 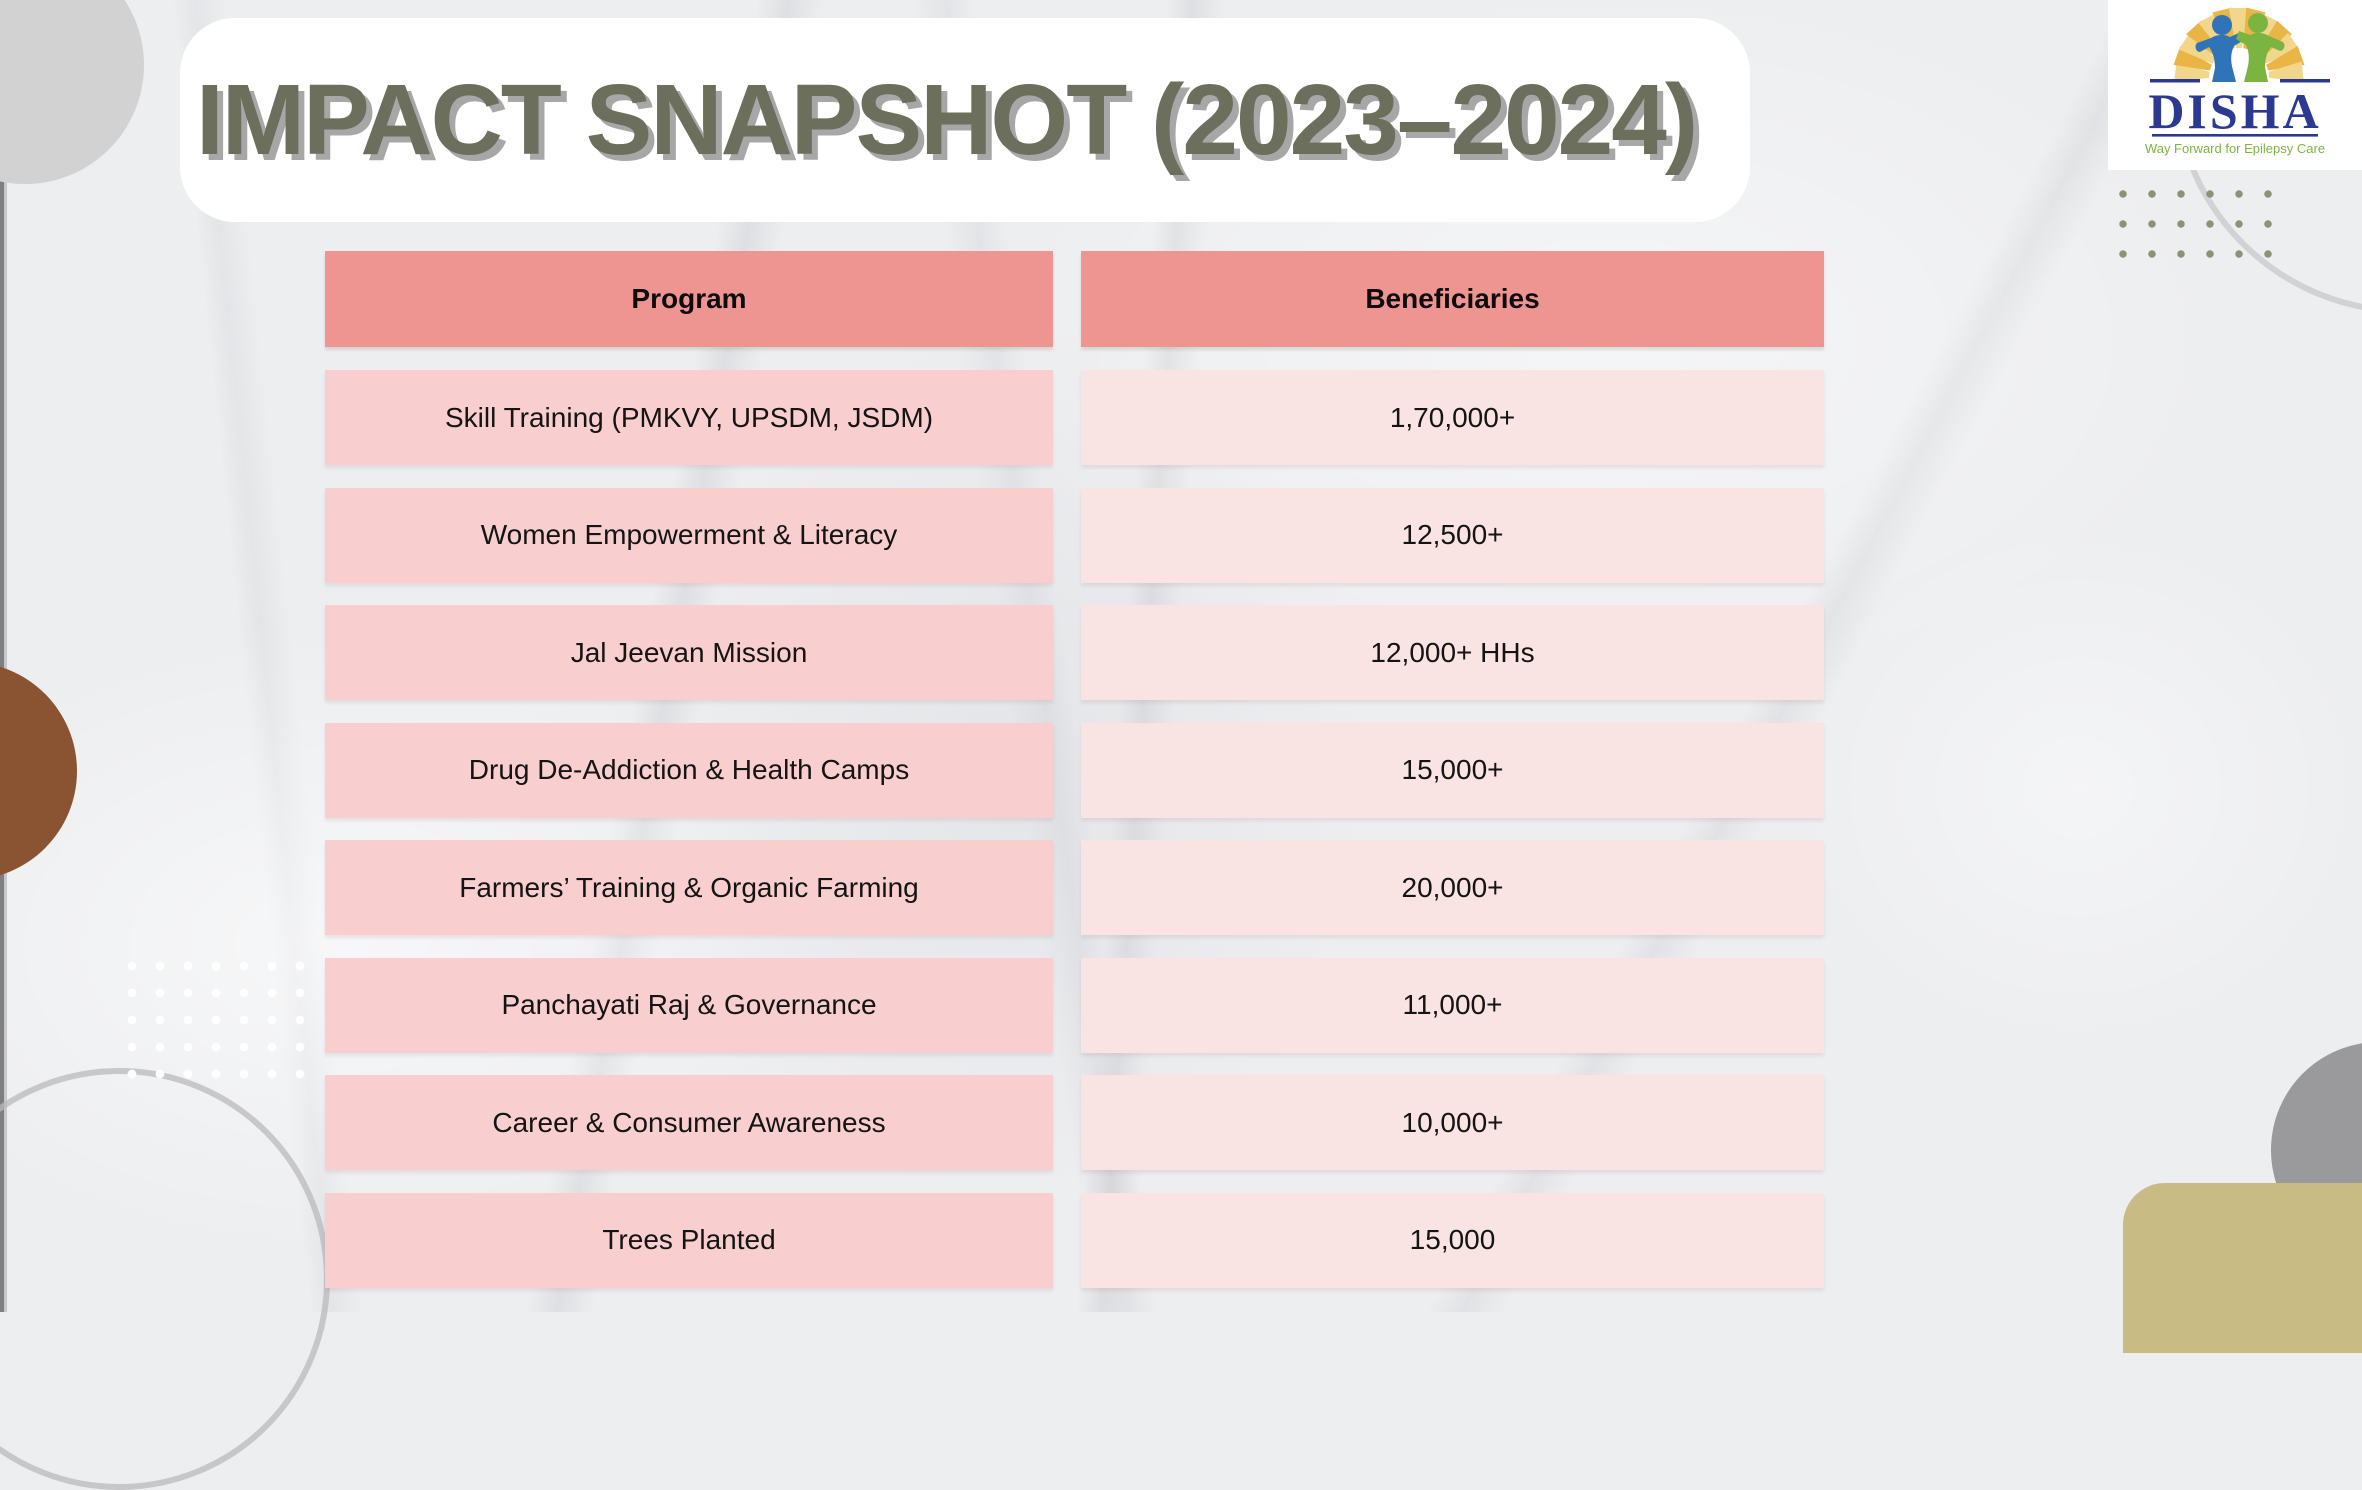 What do you see at coordinates (689, 417) in the screenshot?
I see `program-cell: Skill Training (PMKVY, UPSDM, JSDM)` at bounding box center [689, 417].